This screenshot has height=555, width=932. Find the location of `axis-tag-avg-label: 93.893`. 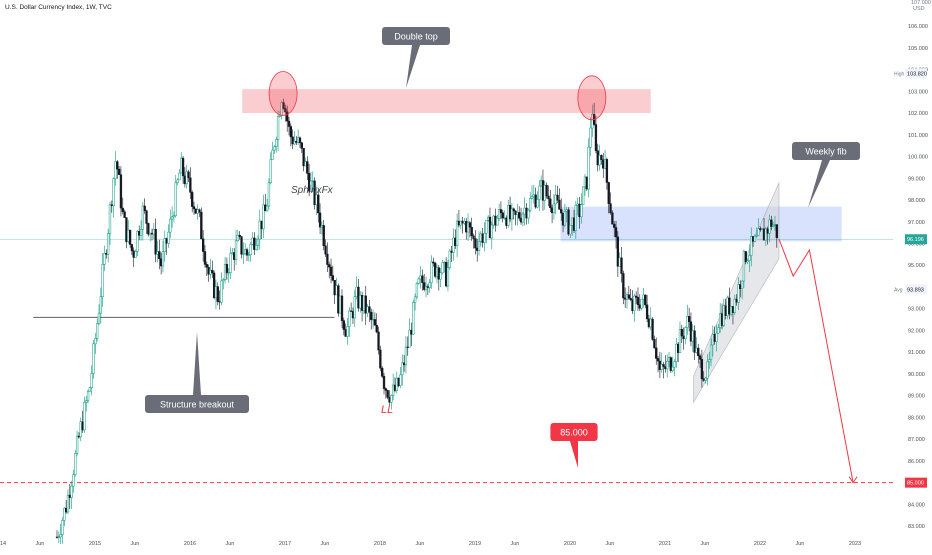

axis-tag-avg-label: 93.893 is located at coordinates (915, 290).